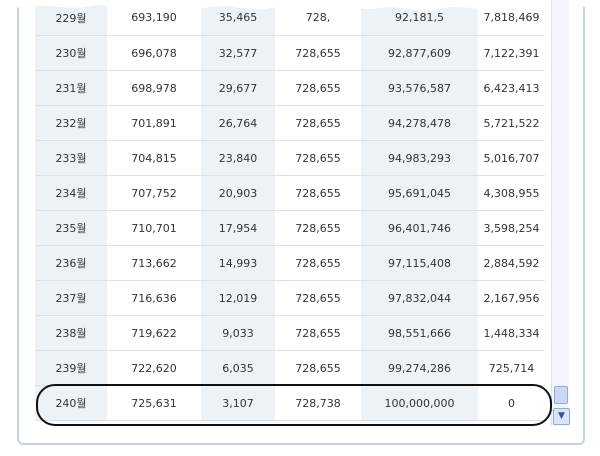  I want to click on chevron-down-icon: ▼, so click(561, 416).